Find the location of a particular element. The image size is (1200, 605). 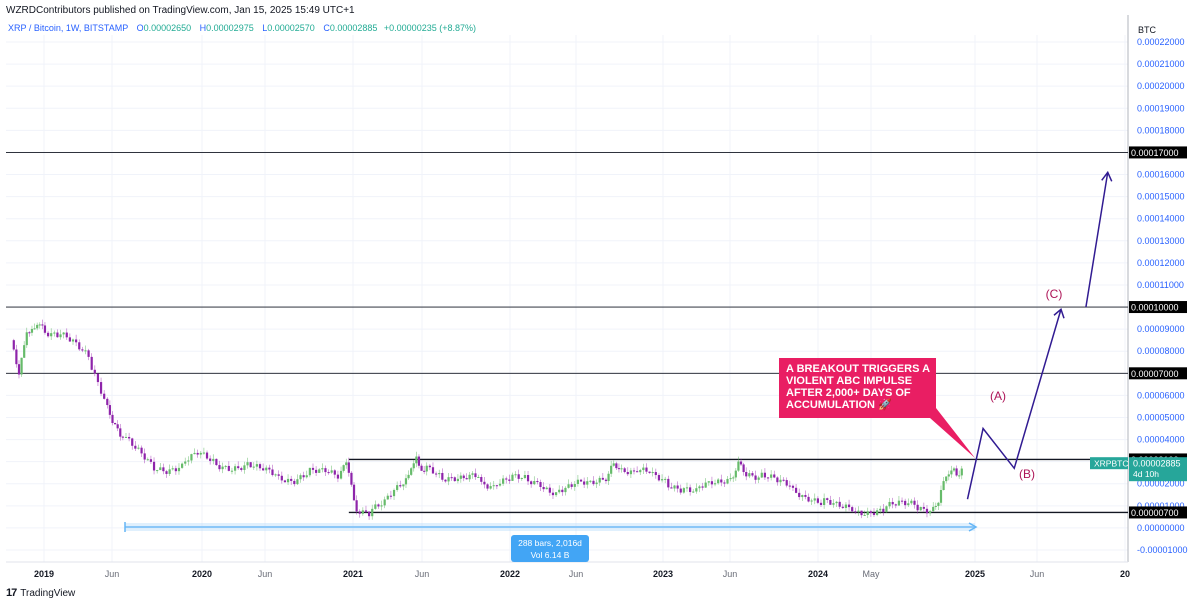

y-tick-label: 0.00019000 is located at coordinates (1161, 108).